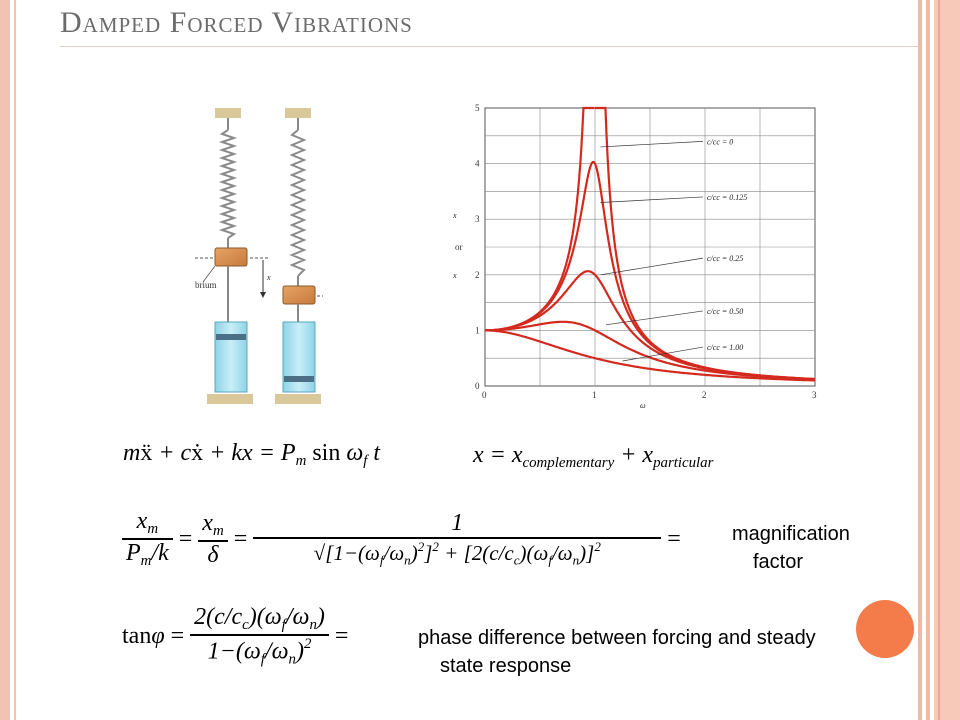 The image size is (960, 720). I want to click on y-tick-label: 4, so click(477, 164).